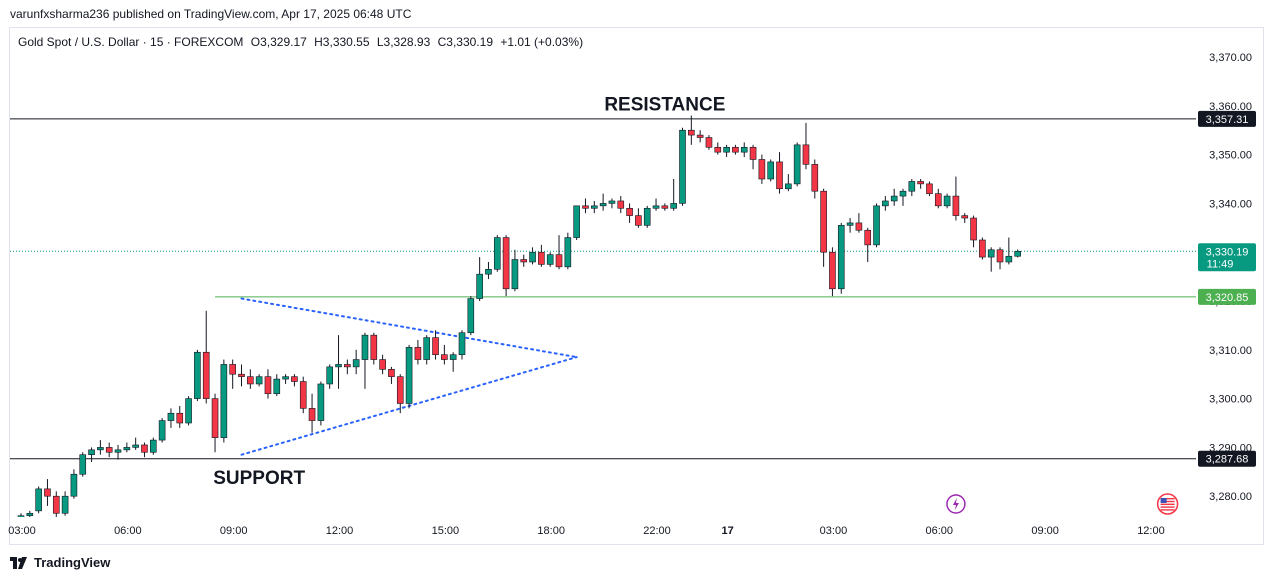  What do you see at coordinates (72, 562) in the screenshot?
I see `tradingview-brand: TradingView` at bounding box center [72, 562].